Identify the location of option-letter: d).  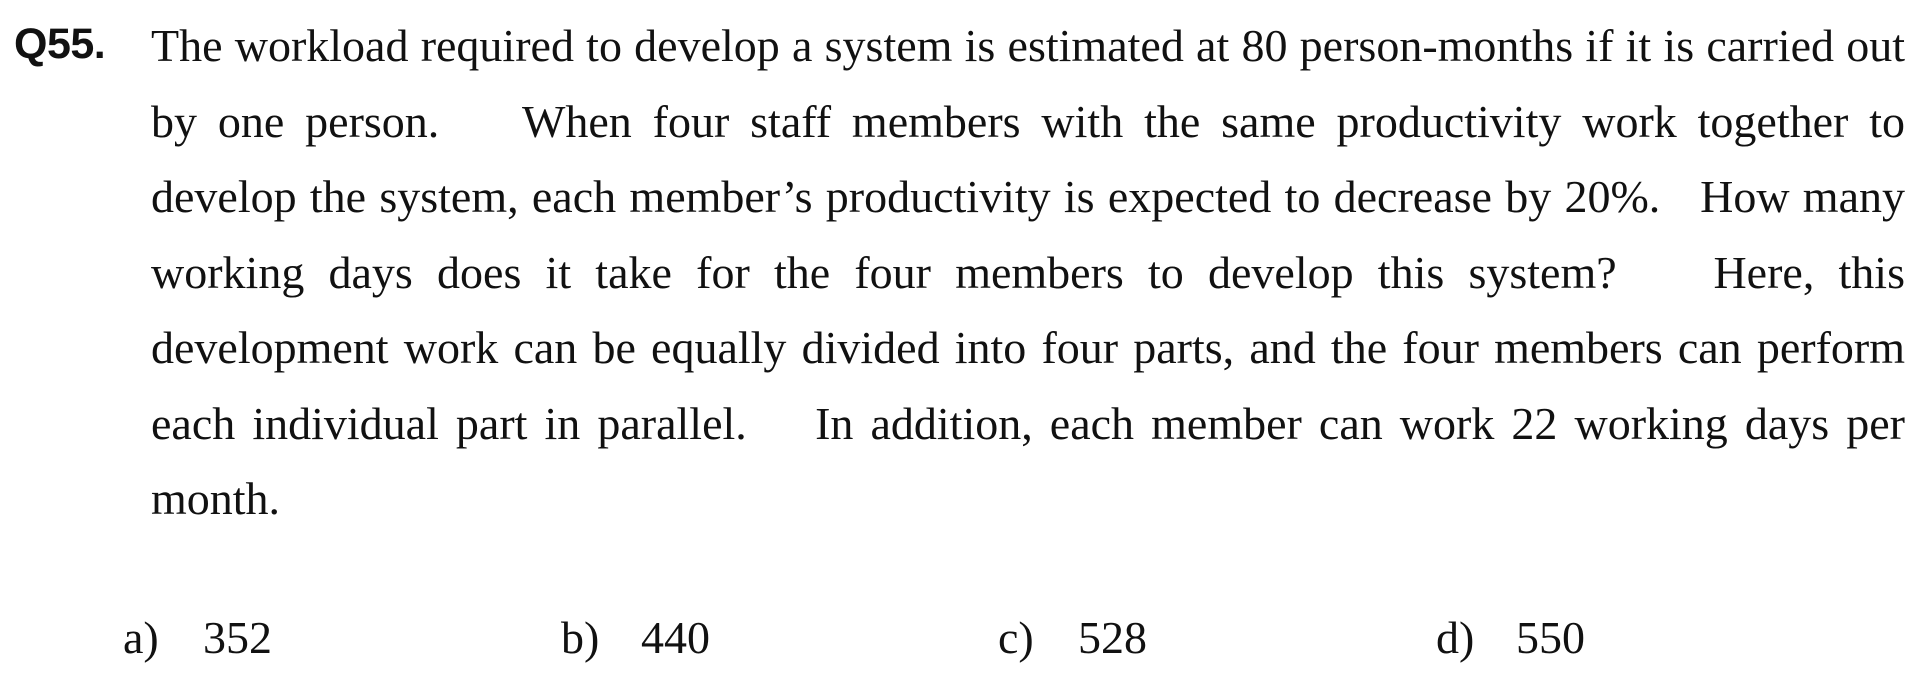
(1455, 637).